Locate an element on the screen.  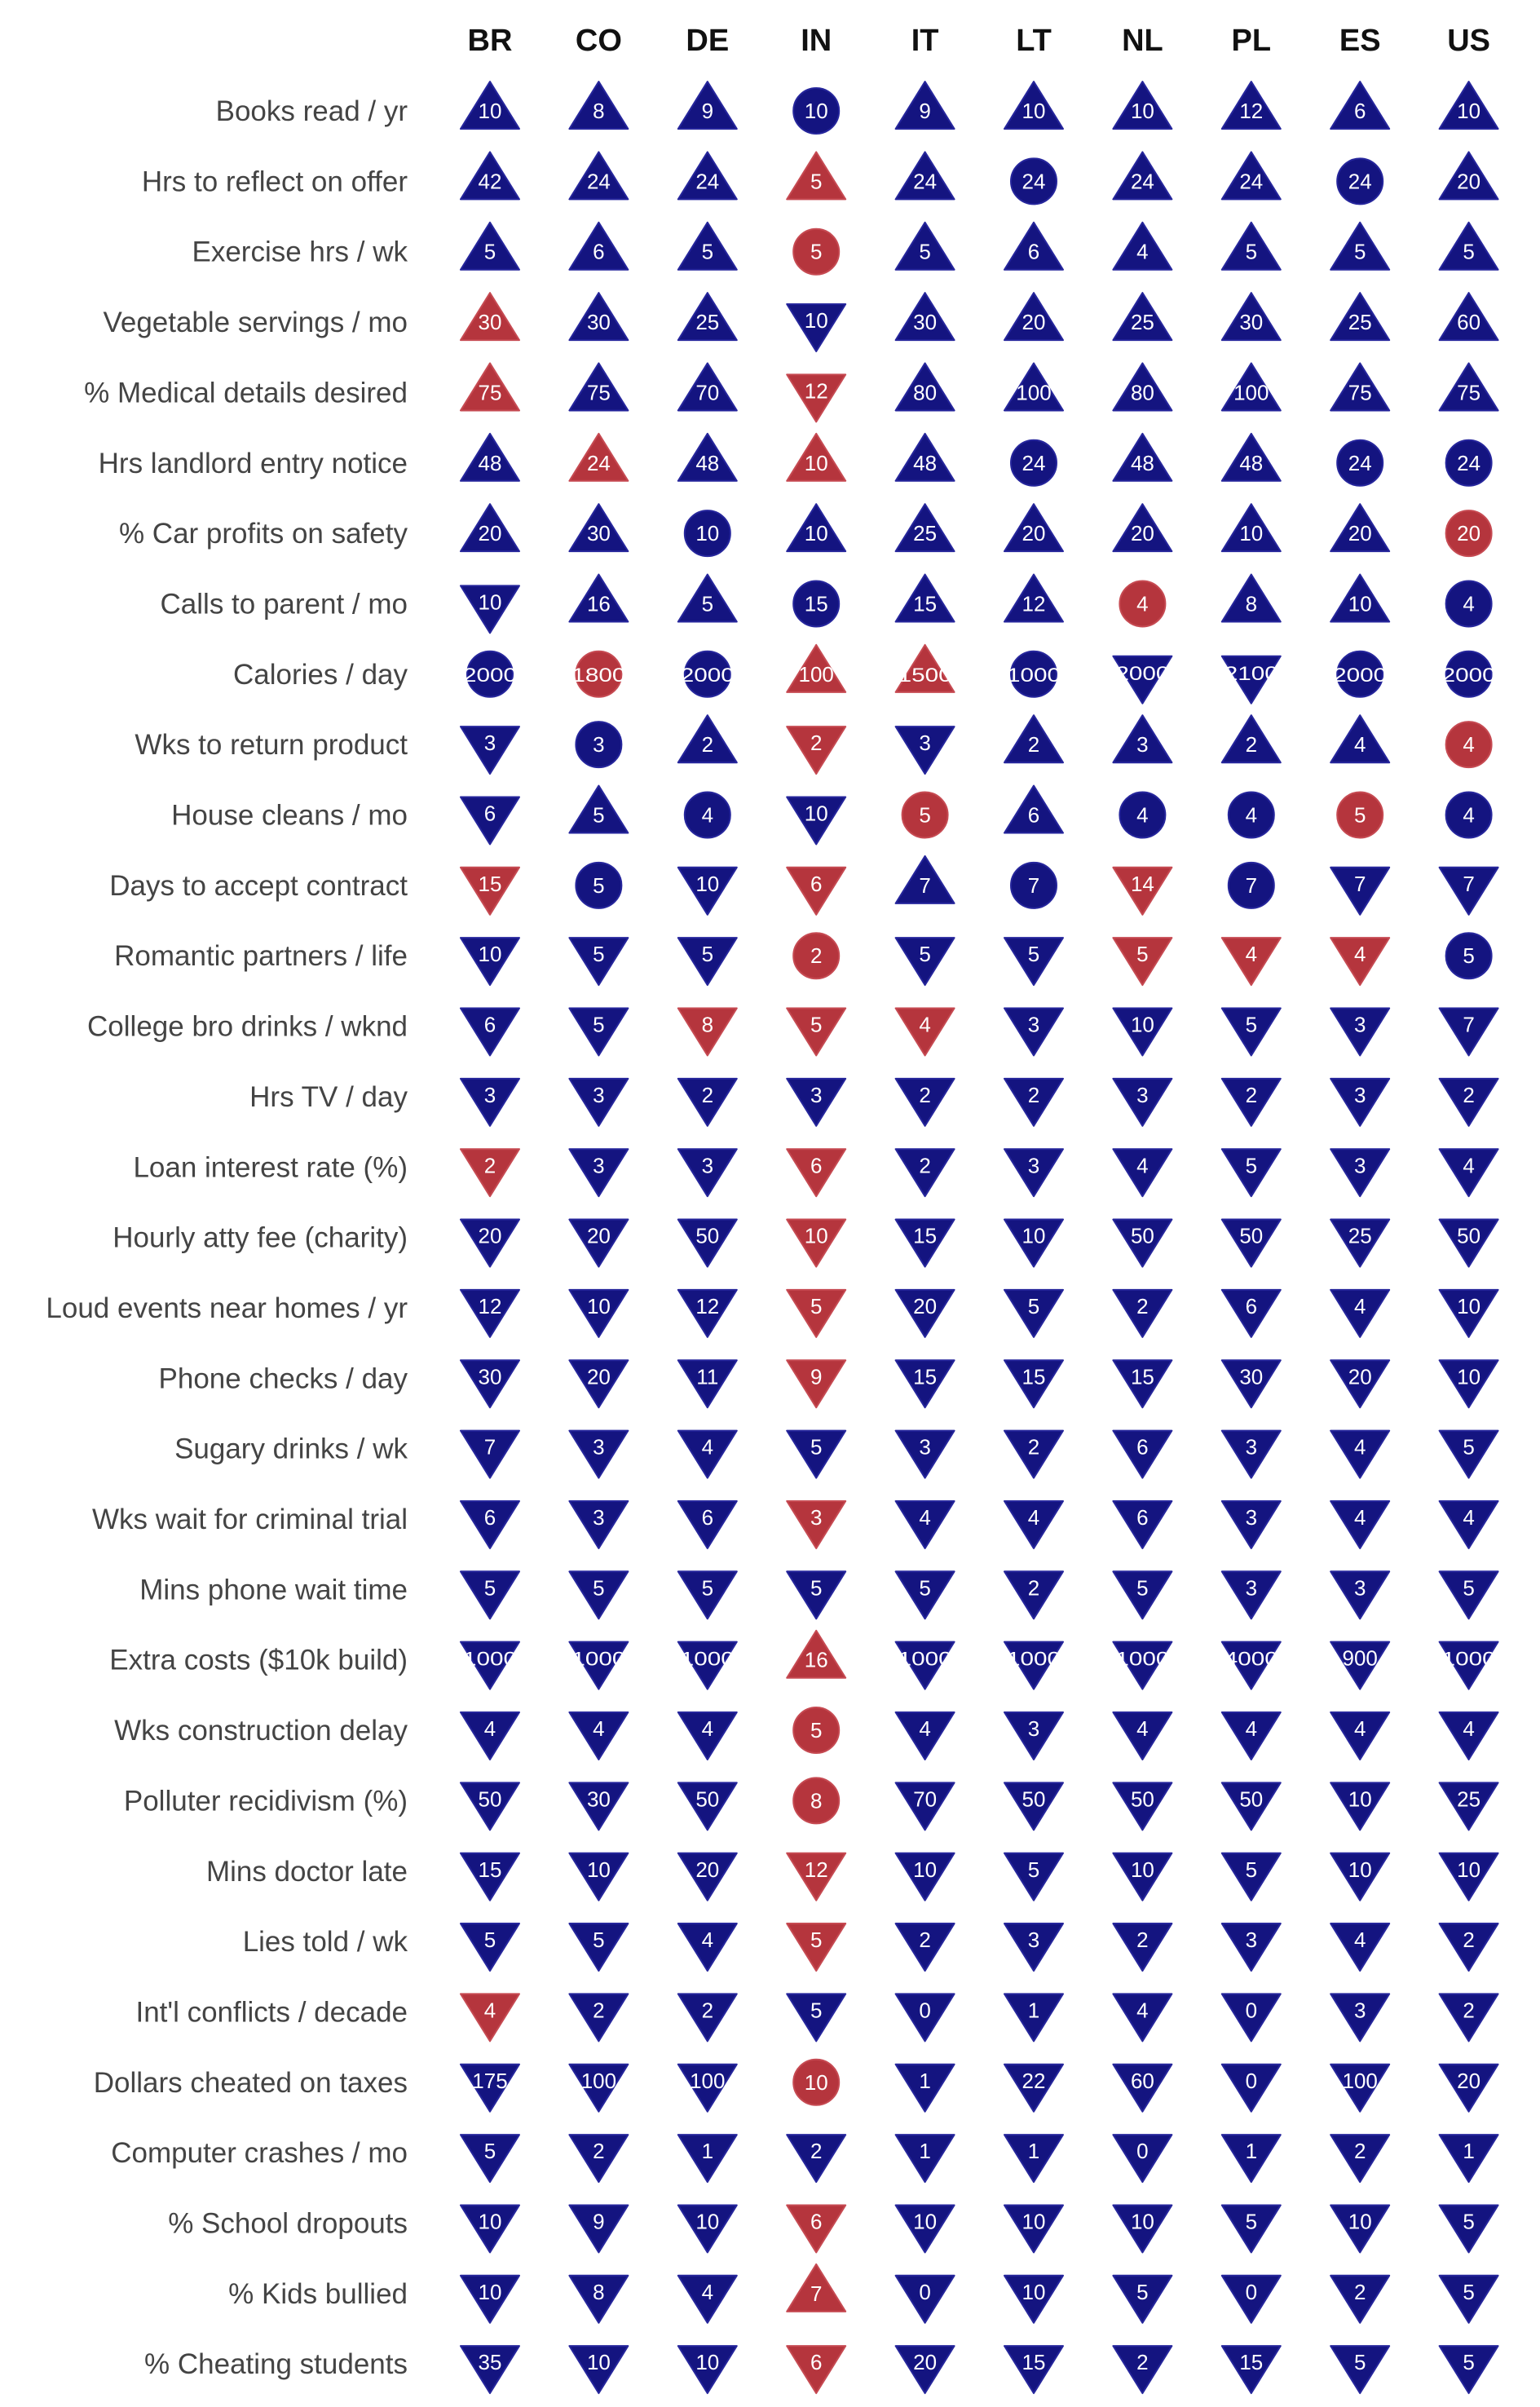
cell-value: 8 is located at coordinates (599, 111).